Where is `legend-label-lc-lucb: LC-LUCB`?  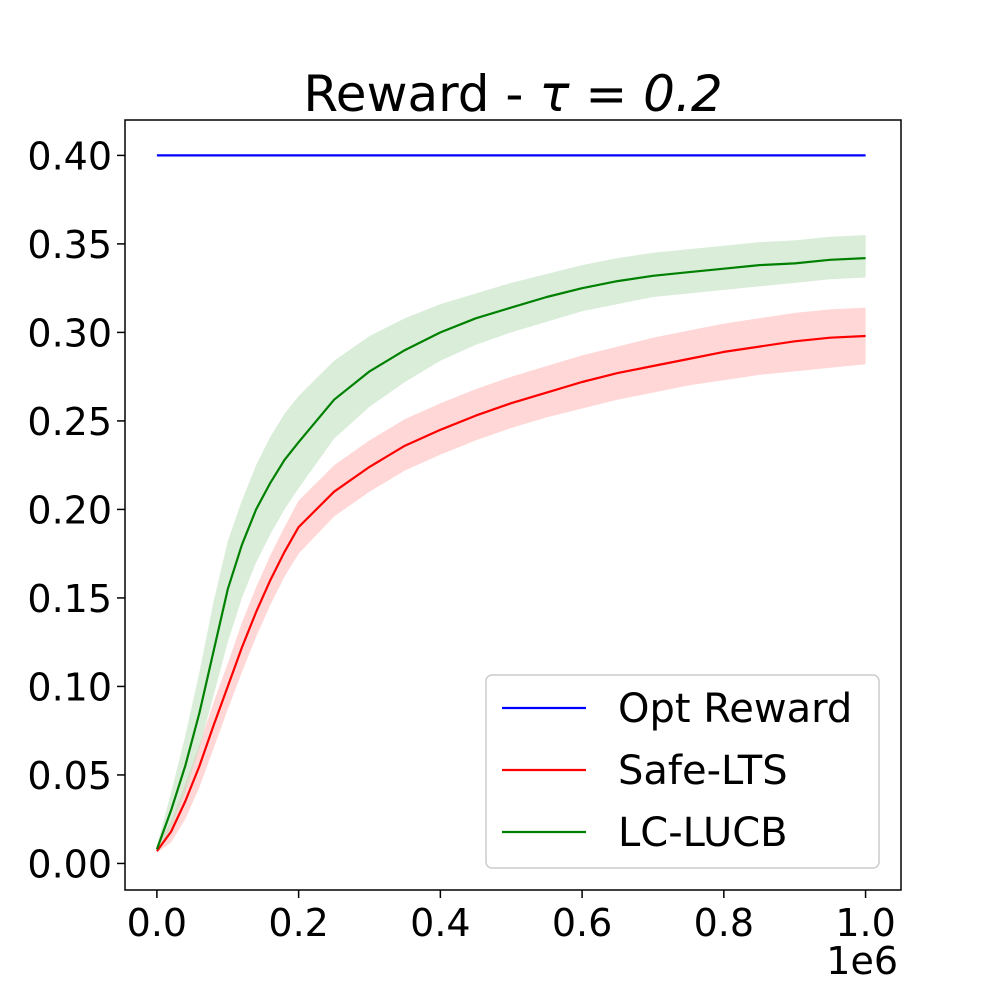
legend-label-lc-lucb: LC-LUCB is located at coordinates (703, 833).